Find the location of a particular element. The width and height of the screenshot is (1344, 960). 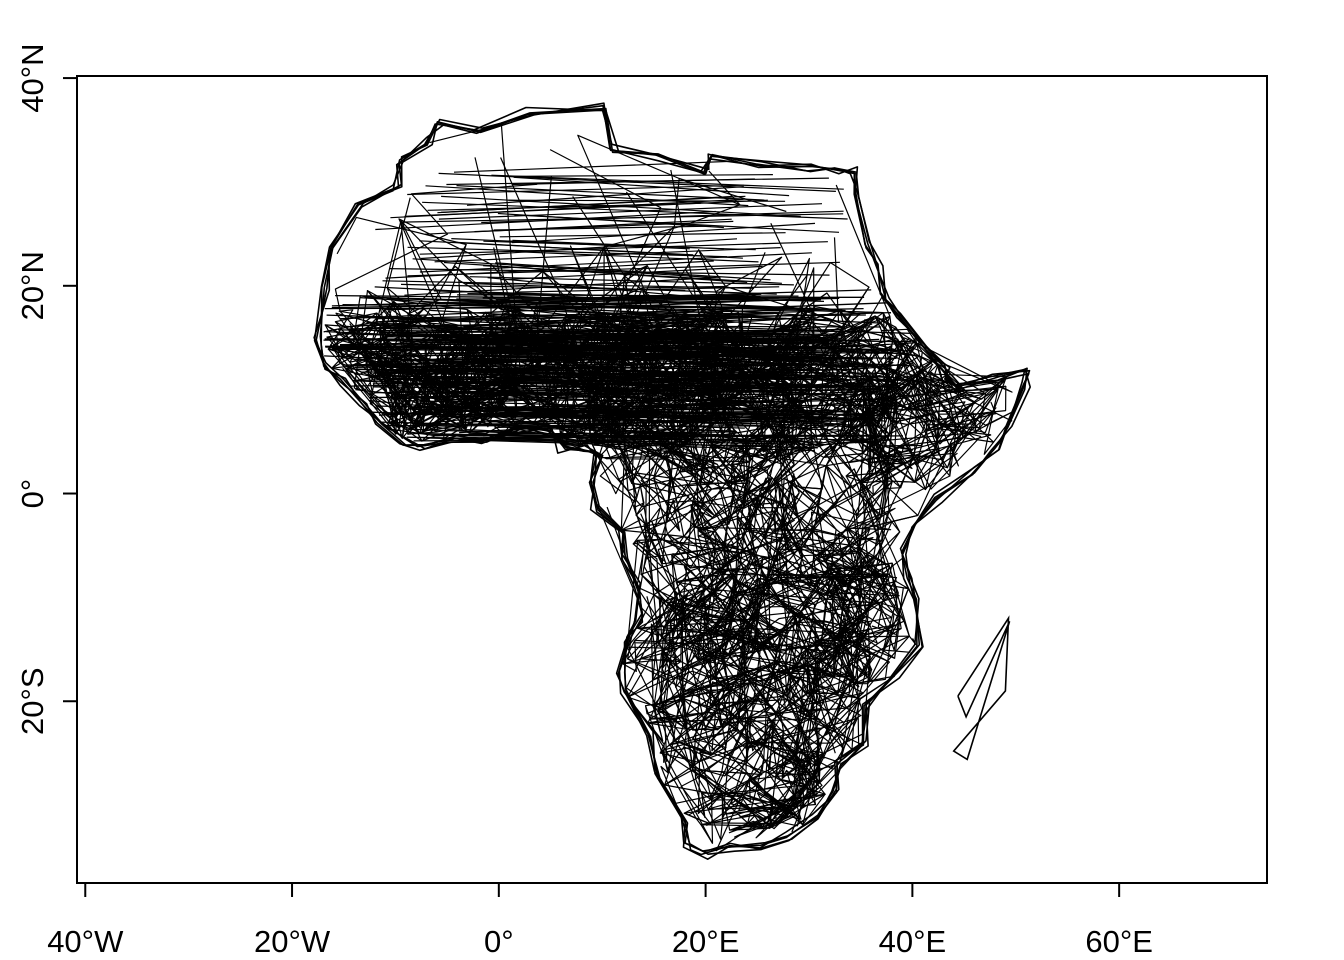

x-tick-label: 0° is located at coordinates (499, 941).